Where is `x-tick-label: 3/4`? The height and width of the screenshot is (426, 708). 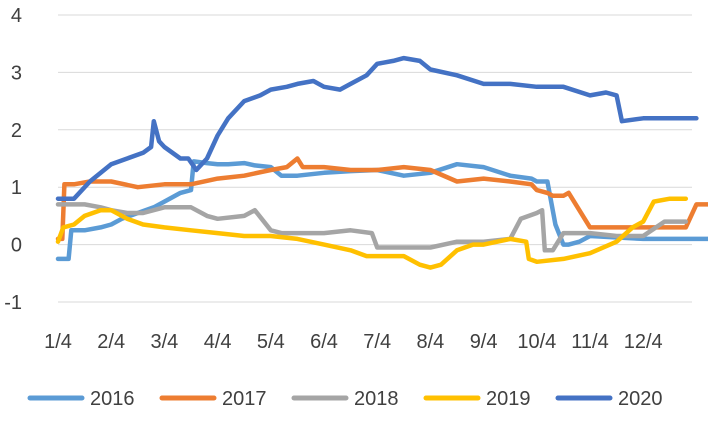 x-tick-label: 3/4 is located at coordinates (164, 342).